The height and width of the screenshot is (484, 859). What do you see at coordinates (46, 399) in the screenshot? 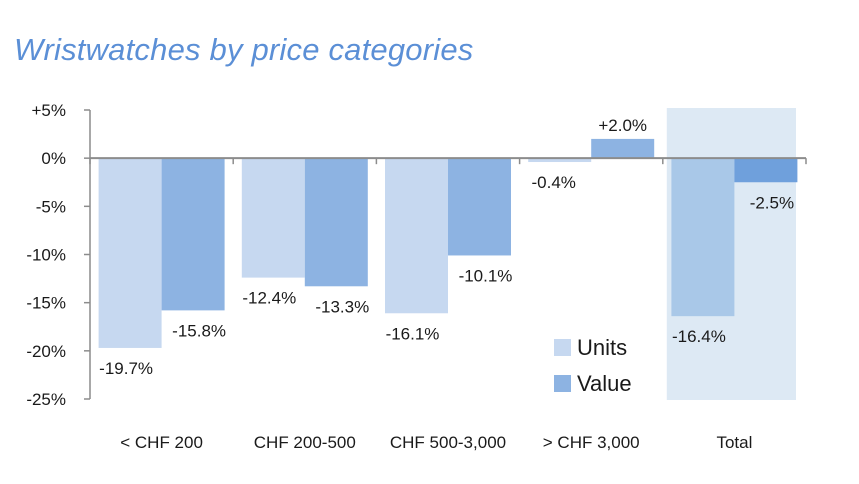
I see `y-tick-label: -25%` at bounding box center [46, 399].